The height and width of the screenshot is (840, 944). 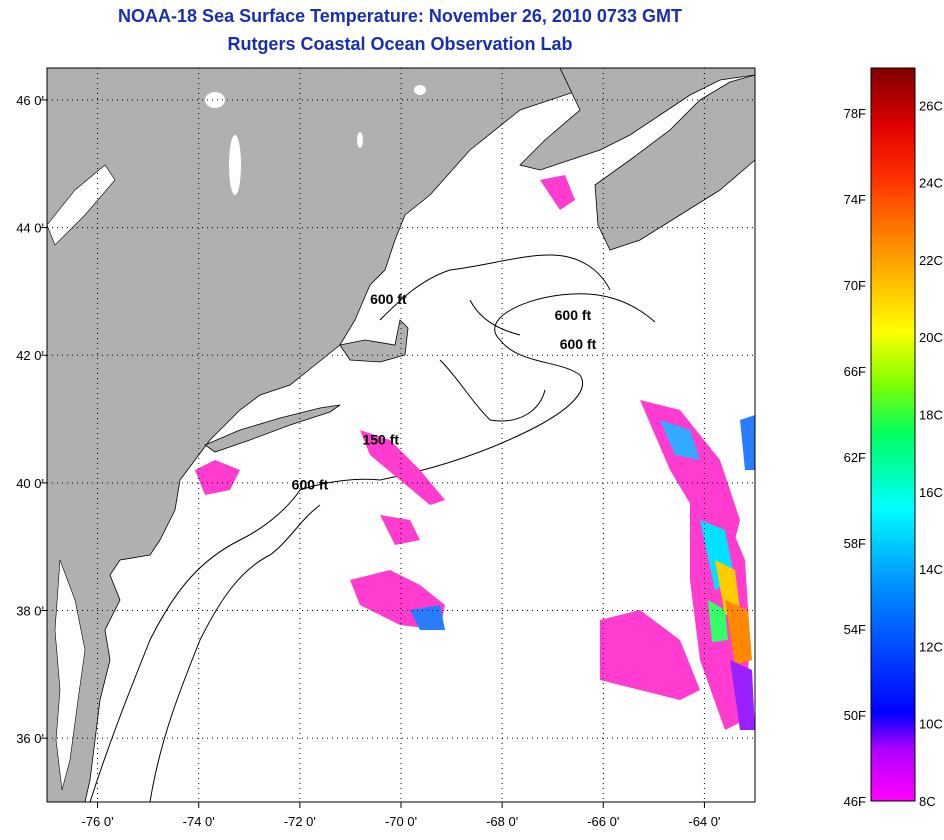 What do you see at coordinates (502, 821) in the screenshot?
I see `lon-tick-label: -68 0'` at bounding box center [502, 821].